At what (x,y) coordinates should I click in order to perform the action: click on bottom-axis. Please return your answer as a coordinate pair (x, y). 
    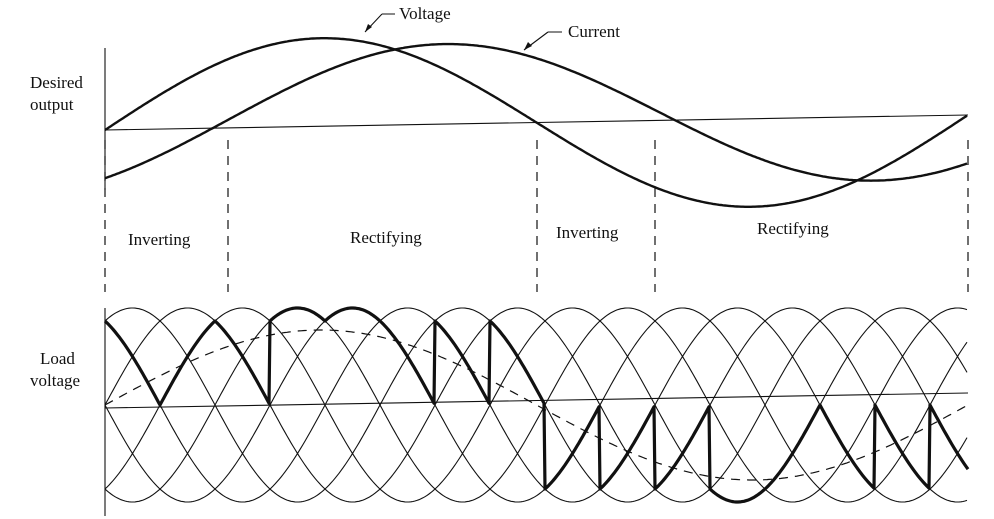
    Looking at the image, I should click on (536, 400).